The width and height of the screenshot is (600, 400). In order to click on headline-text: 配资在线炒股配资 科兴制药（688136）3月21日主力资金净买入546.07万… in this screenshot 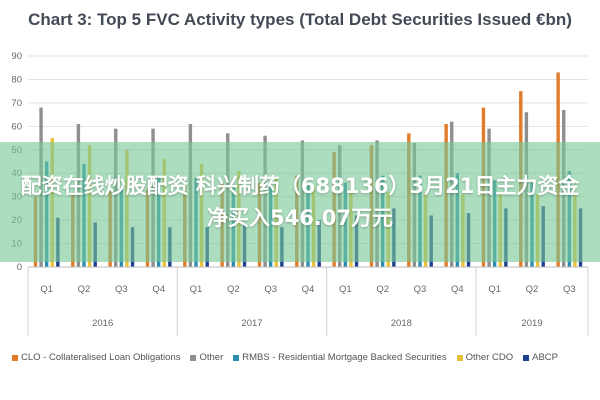, I will do `click(300, 202)`.